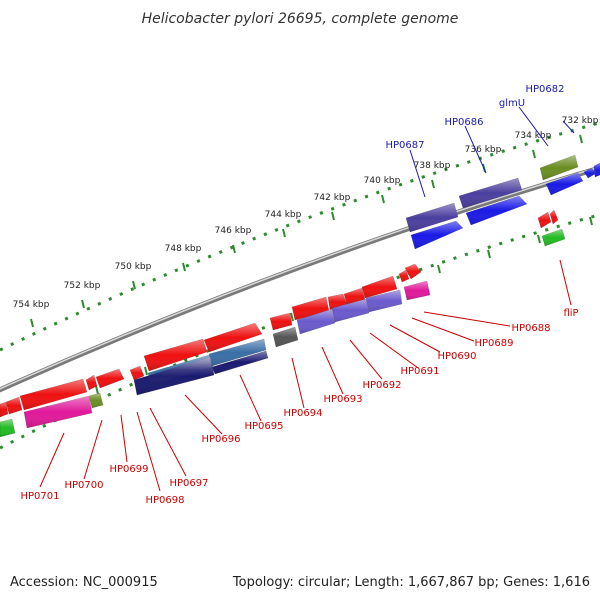 The width and height of the screenshot is (600, 600). I want to click on tick-label: 744 kbp, so click(283, 215).